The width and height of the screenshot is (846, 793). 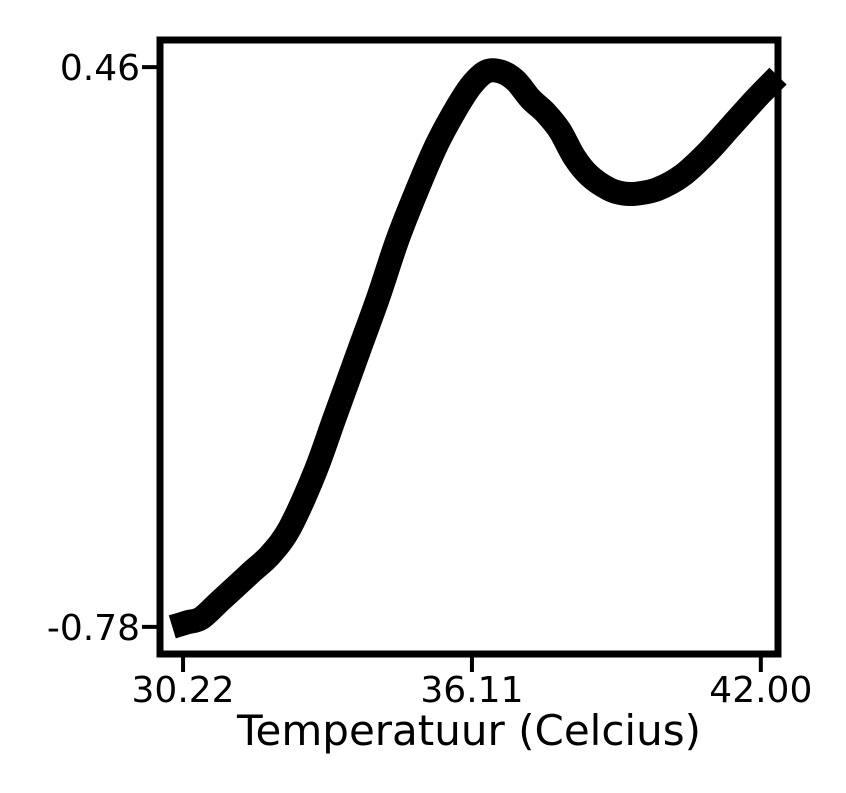 What do you see at coordinates (100, 68) in the screenshot?
I see `y-tick-label-0: 0.46` at bounding box center [100, 68].